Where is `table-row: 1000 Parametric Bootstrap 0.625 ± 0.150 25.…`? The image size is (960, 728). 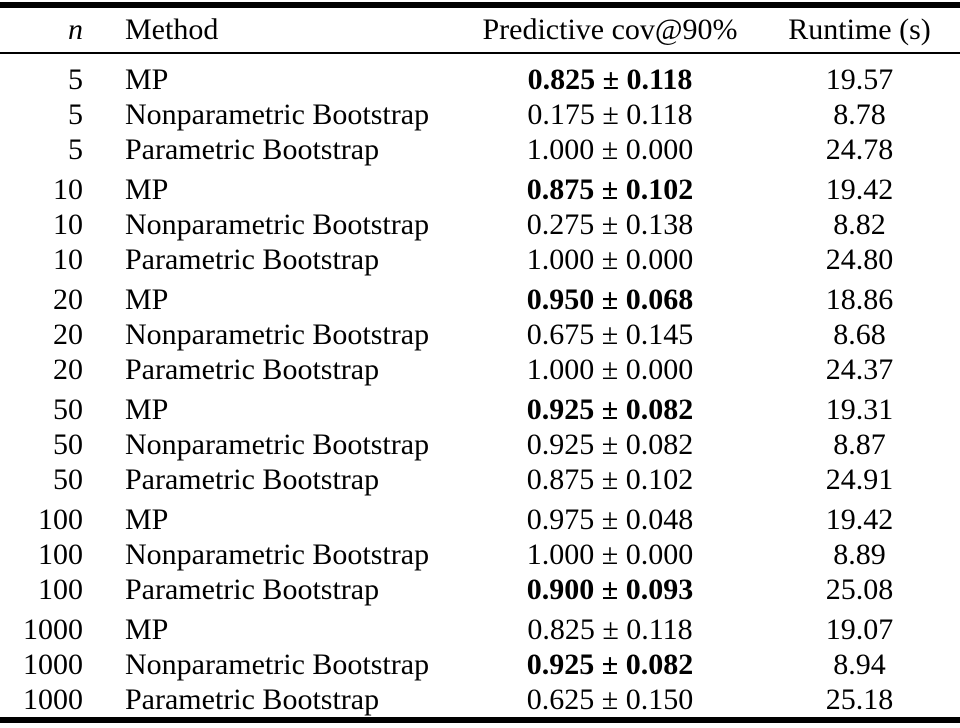 table-row: 1000 Parametric Bootstrap 0.625 ± 0.150 25.… is located at coordinates (480, 701).